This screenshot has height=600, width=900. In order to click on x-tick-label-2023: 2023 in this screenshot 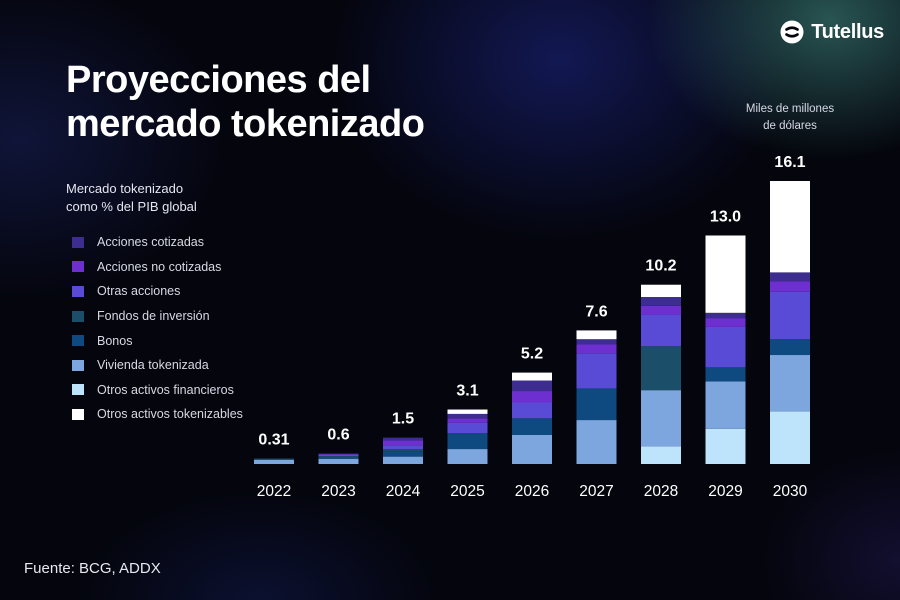, I will do `click(338, 491)`.